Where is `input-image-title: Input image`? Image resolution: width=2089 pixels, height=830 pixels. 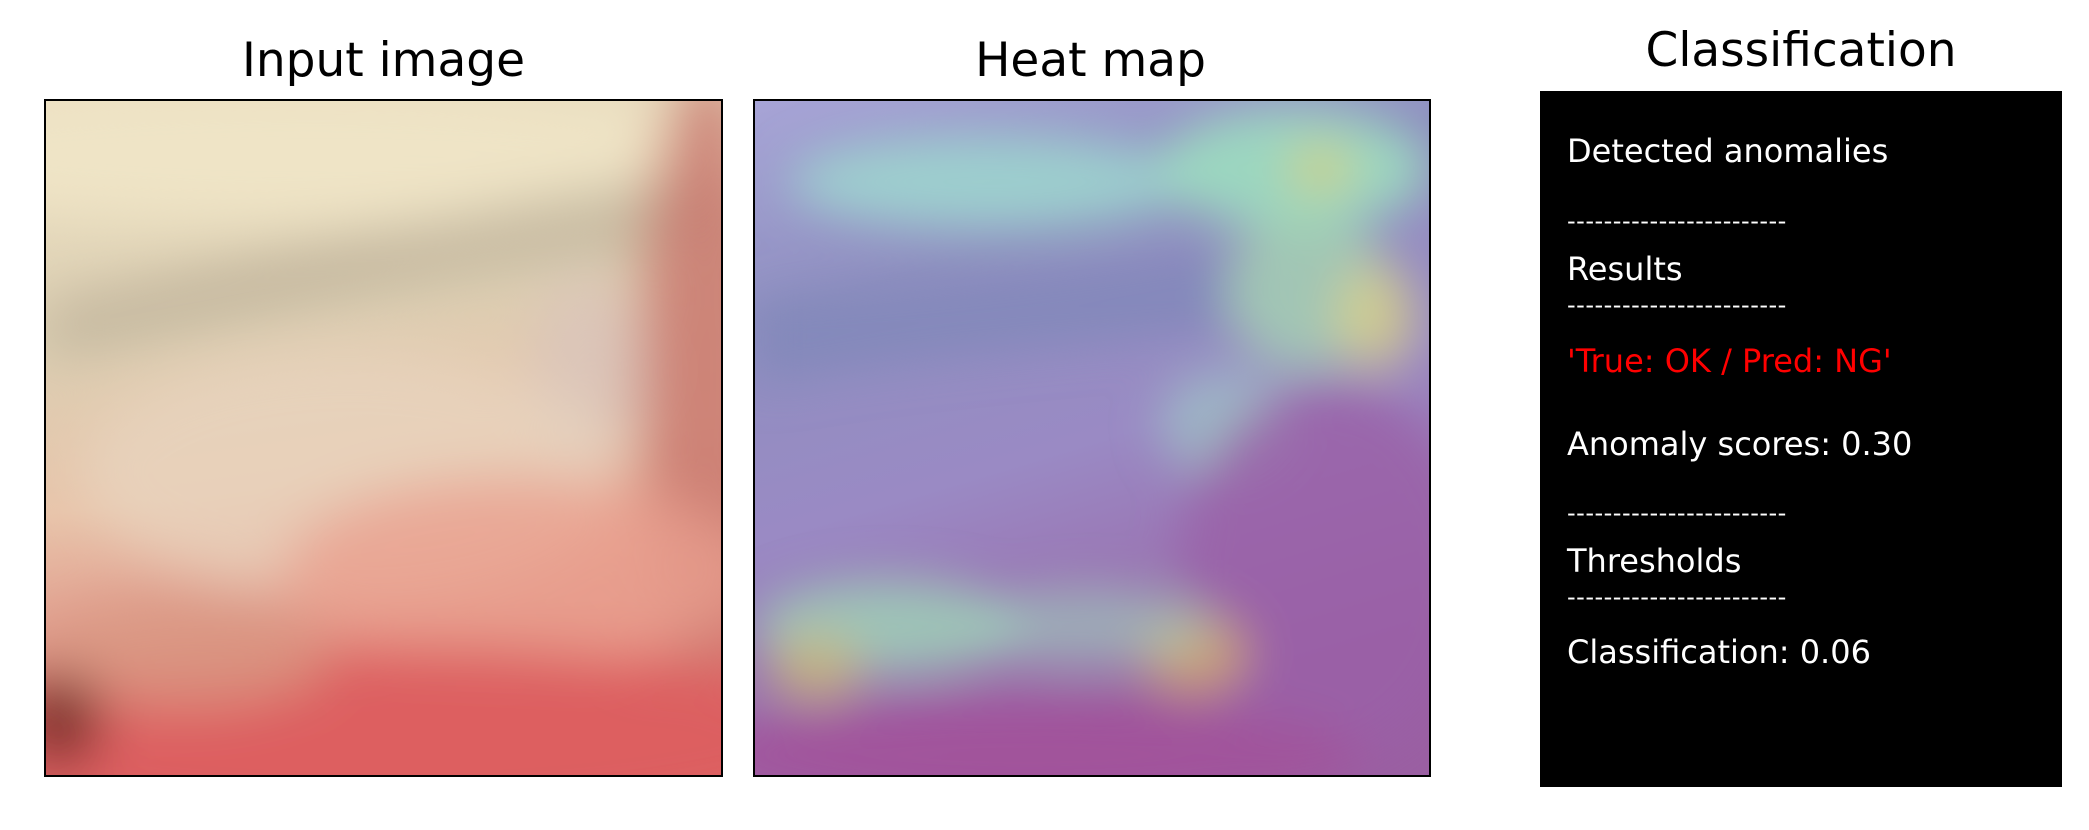
input-image-title: Input image is located at coordinates (383, 60).